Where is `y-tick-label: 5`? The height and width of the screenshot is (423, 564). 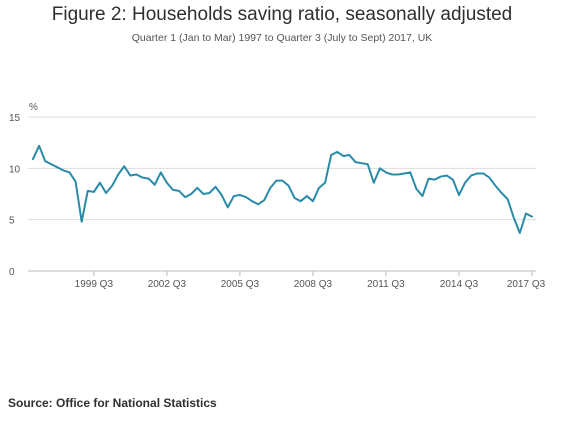 y-tick-label: 5 is located at coordinates (12, 221).